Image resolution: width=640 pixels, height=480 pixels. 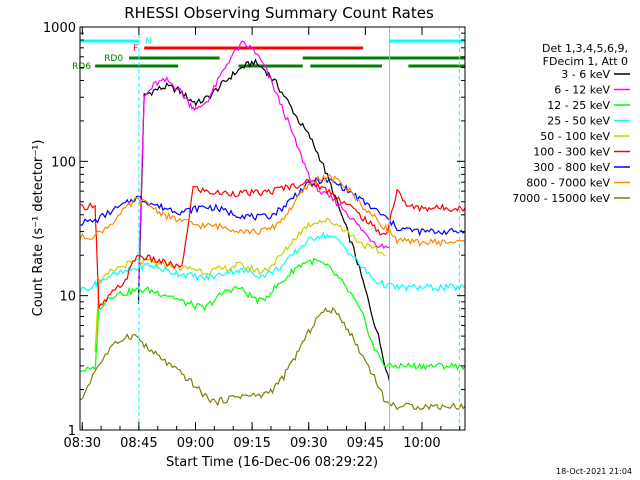 What do you see at coordinates (272, 462) in the screenshot?
I see `x-axis-label: Start Time (16-Dec-06 08:29:22)` at bounding box center [272, 462].